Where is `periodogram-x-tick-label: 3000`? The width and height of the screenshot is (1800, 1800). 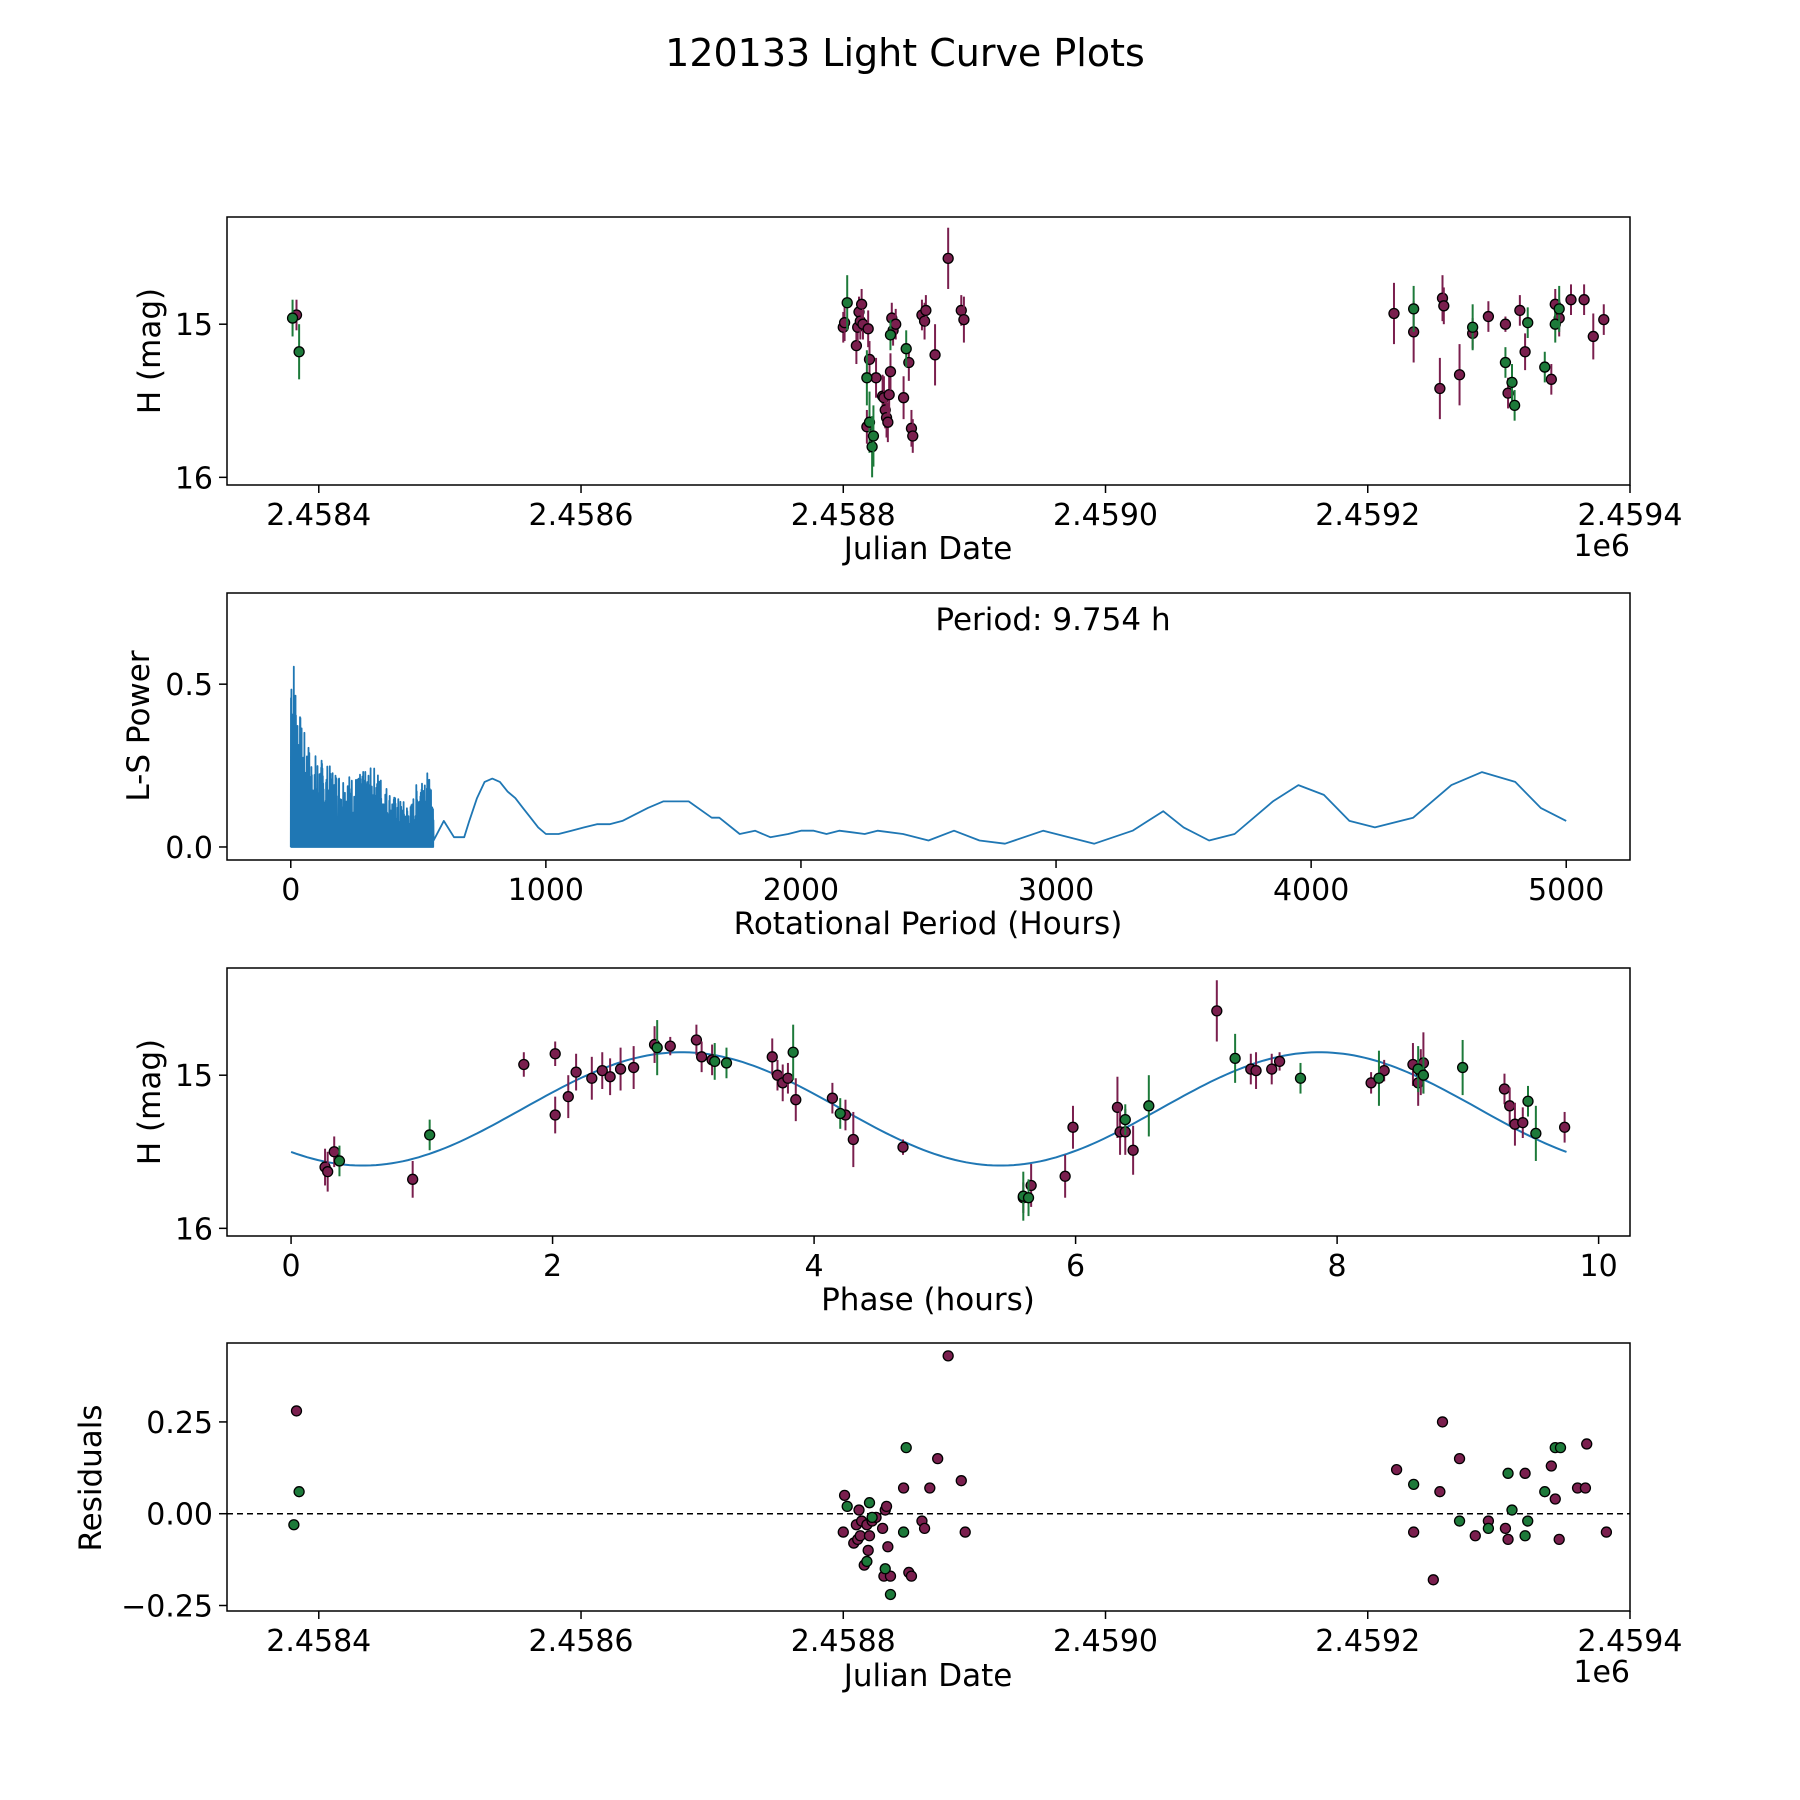 periodogram-x-tick-label: 3000 is located at coordinates (1056, 890).